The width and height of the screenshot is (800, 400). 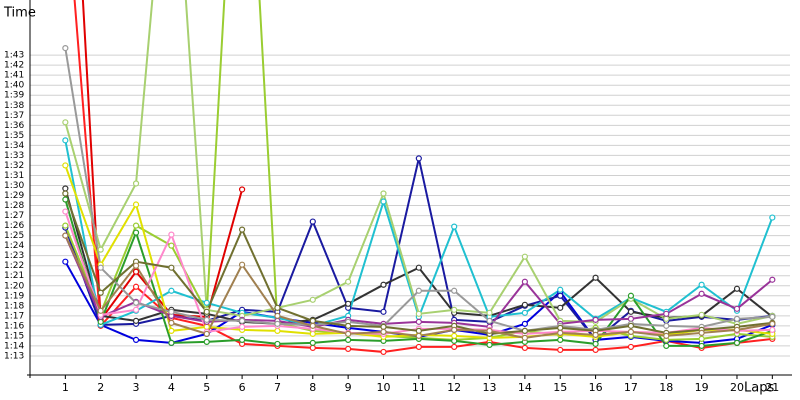 What do you see at coordinates (14, 246) in the screenshot?
I see `y-tick-label: 1:24` at bounding box center [14, 246].